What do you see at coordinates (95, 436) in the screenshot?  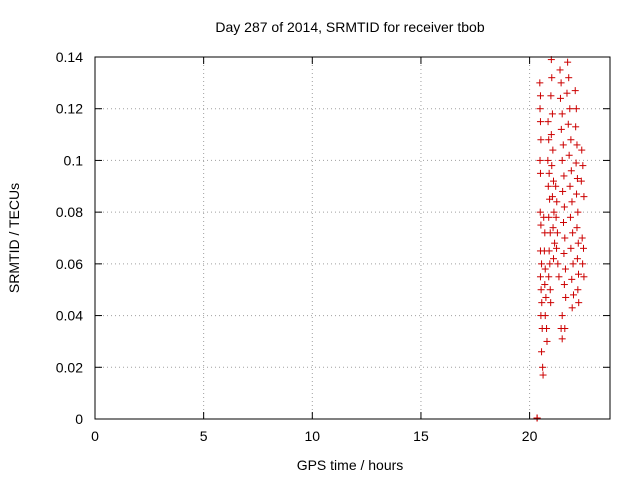 I see `x-tick-label: 0` at bounding box center [95, 436].